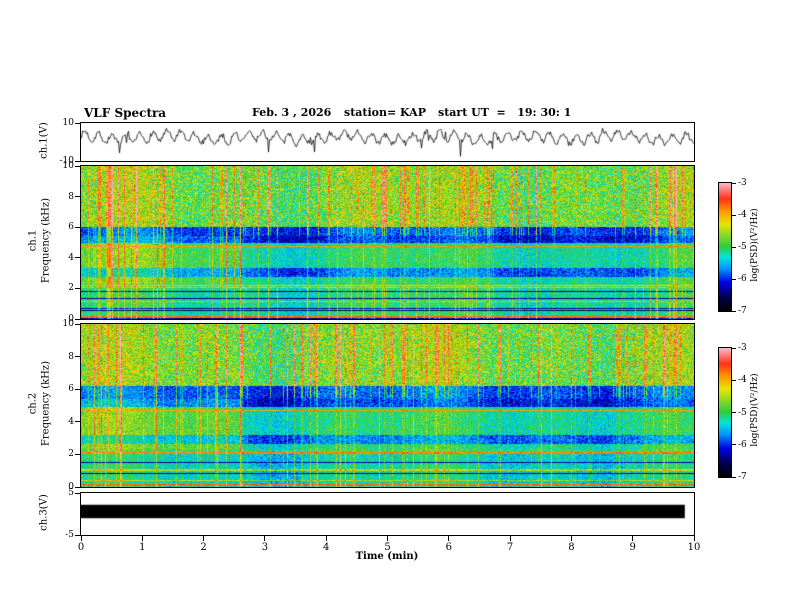 The height and width of the screenshot is (612, 792). What do you see at coordinates (326, 547) in the screenshot?
I see `x-tick-label: 4` at bounding box center [326, 547].